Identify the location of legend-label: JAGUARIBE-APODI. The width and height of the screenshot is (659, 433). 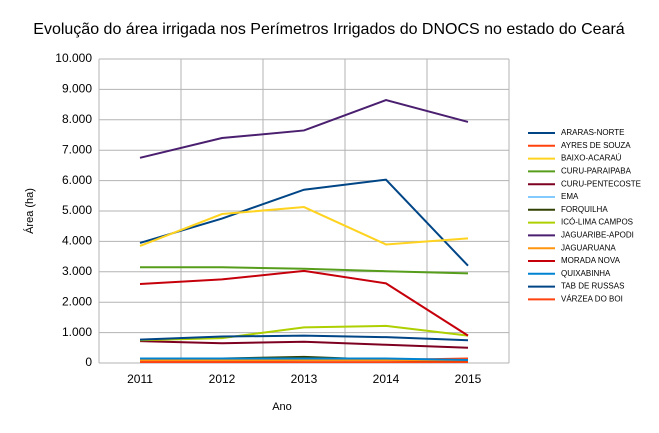
(597, 235).